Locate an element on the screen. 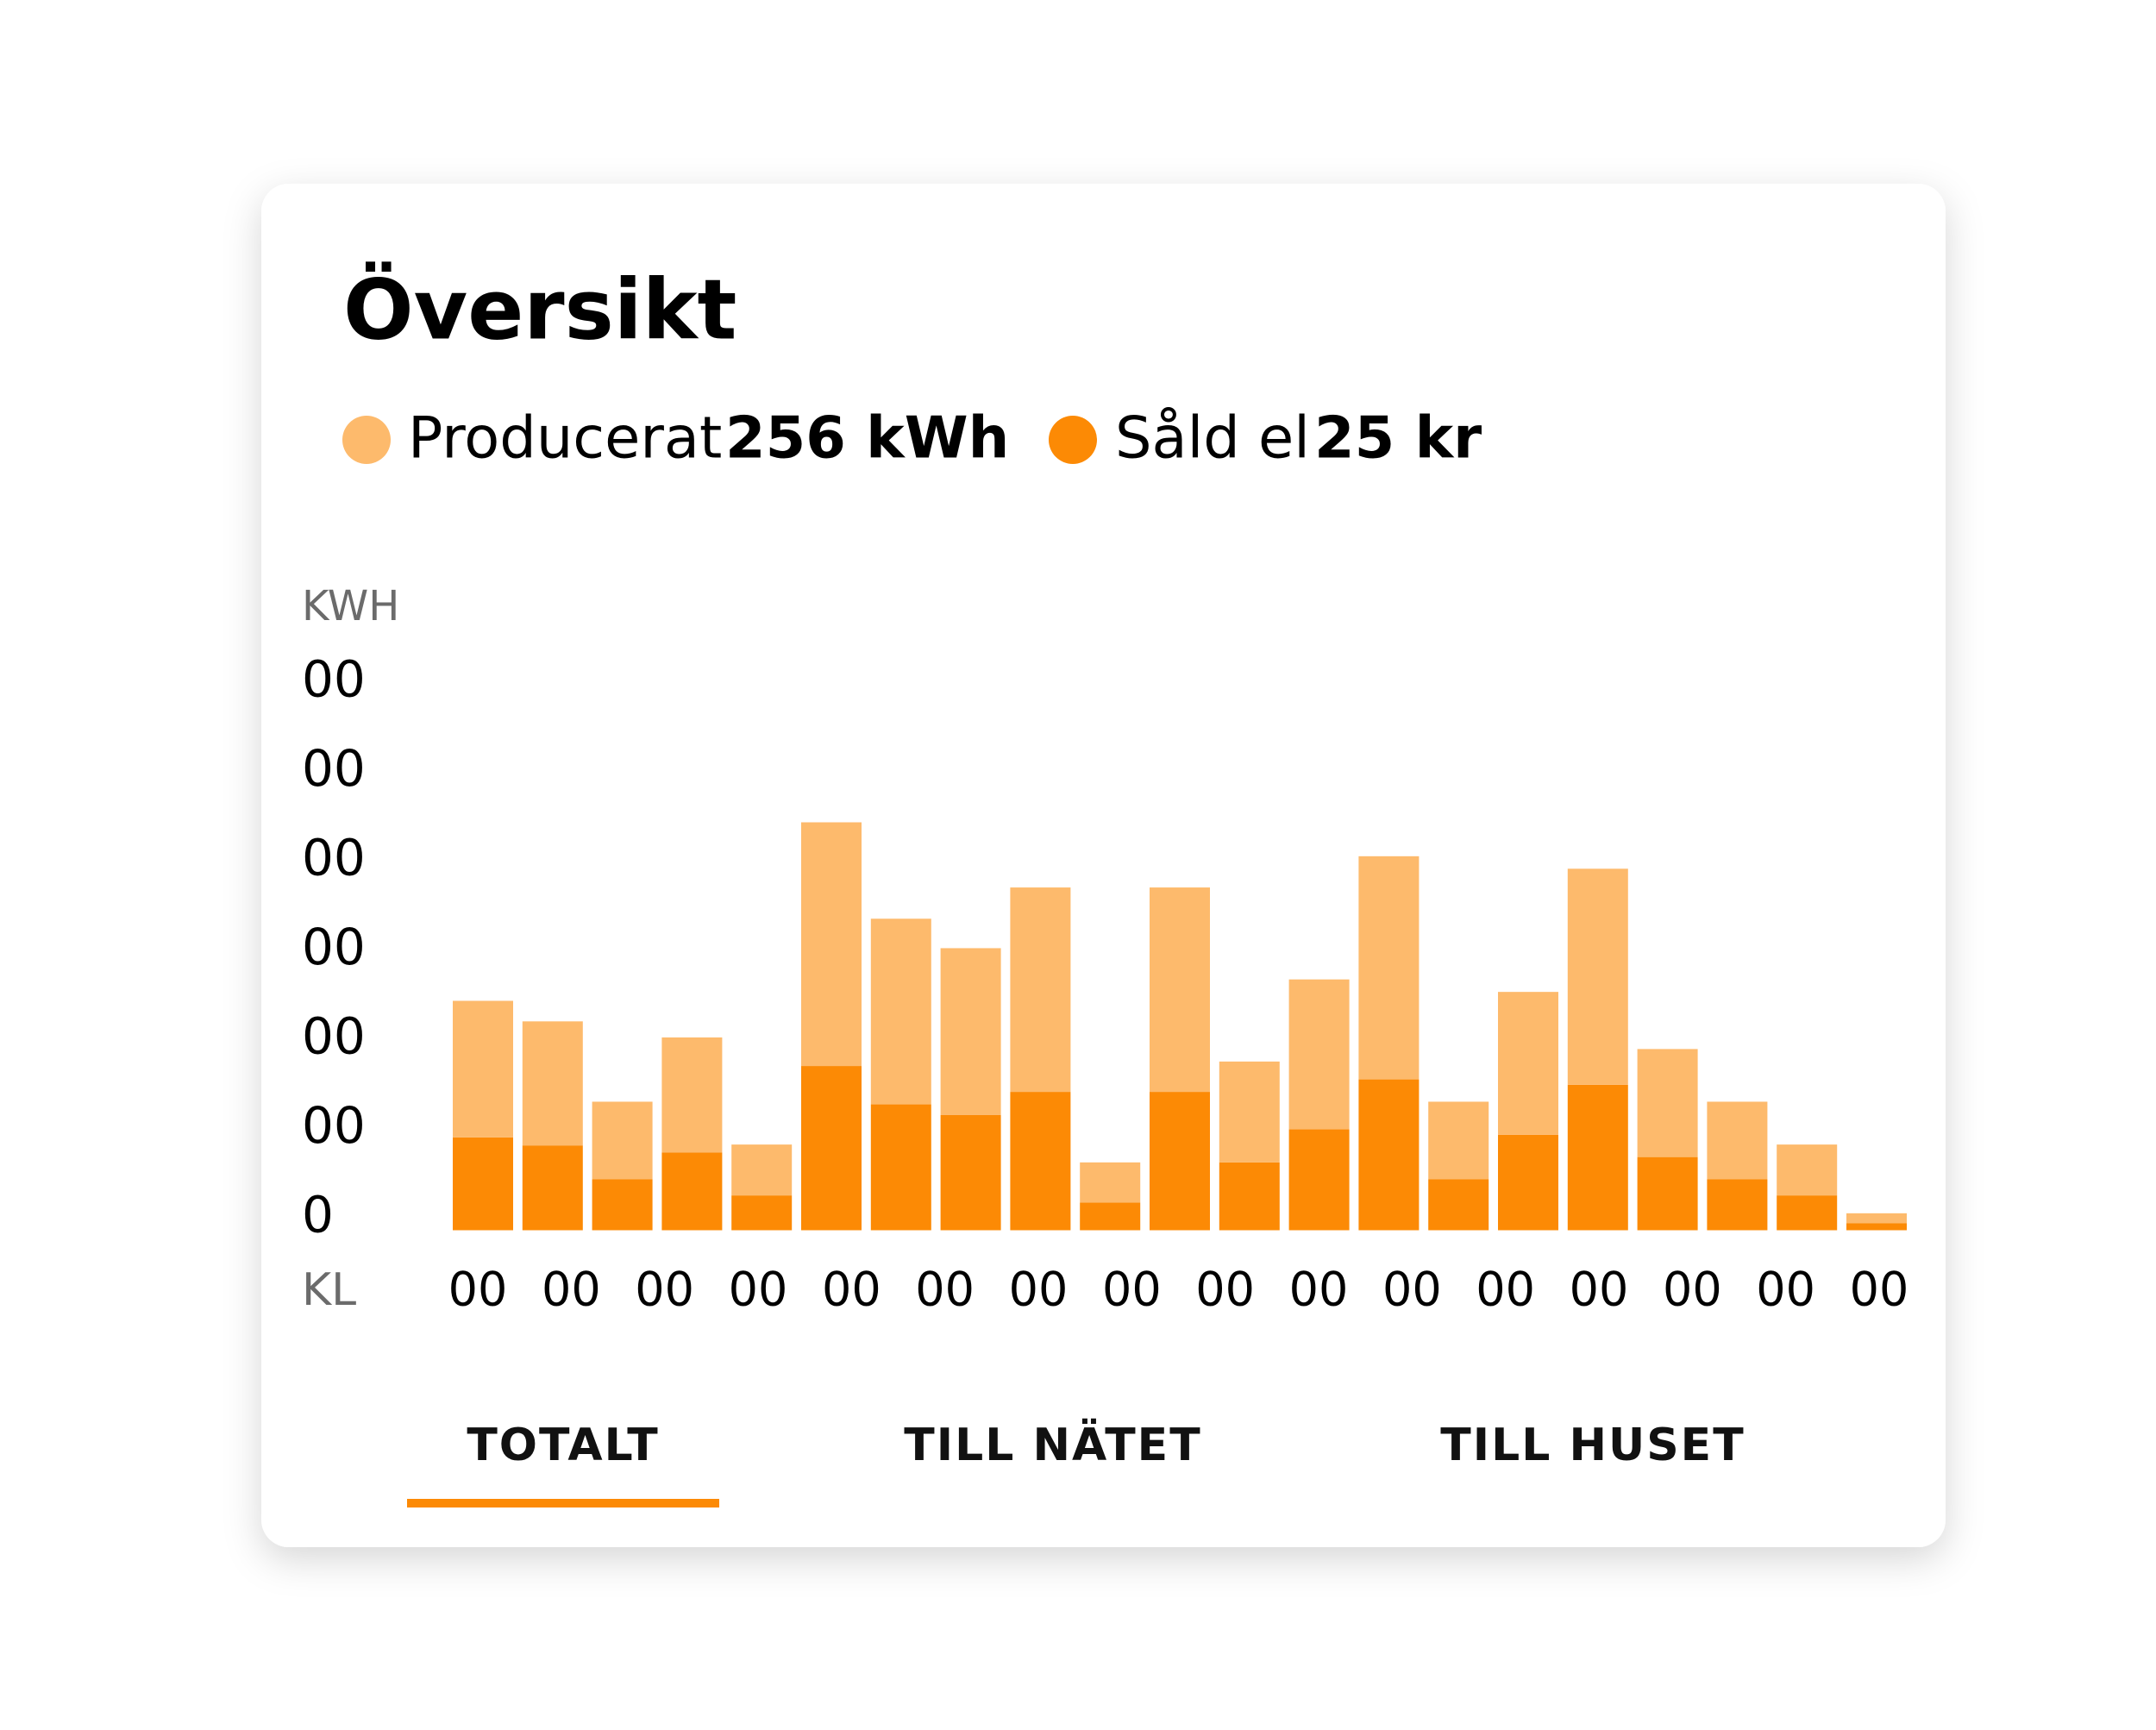 This screenshot has width=2156, height=1730. card-title: Översikt is located at coordinates (539, 309).